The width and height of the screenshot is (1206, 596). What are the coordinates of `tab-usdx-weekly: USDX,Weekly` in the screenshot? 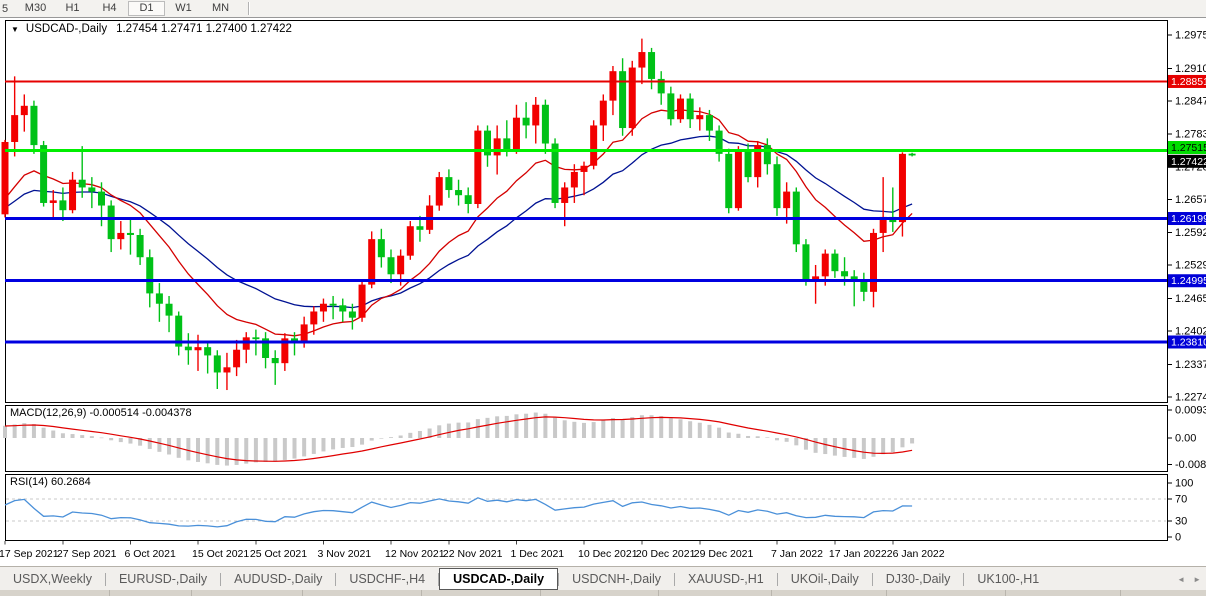 It's located at (52, 578).